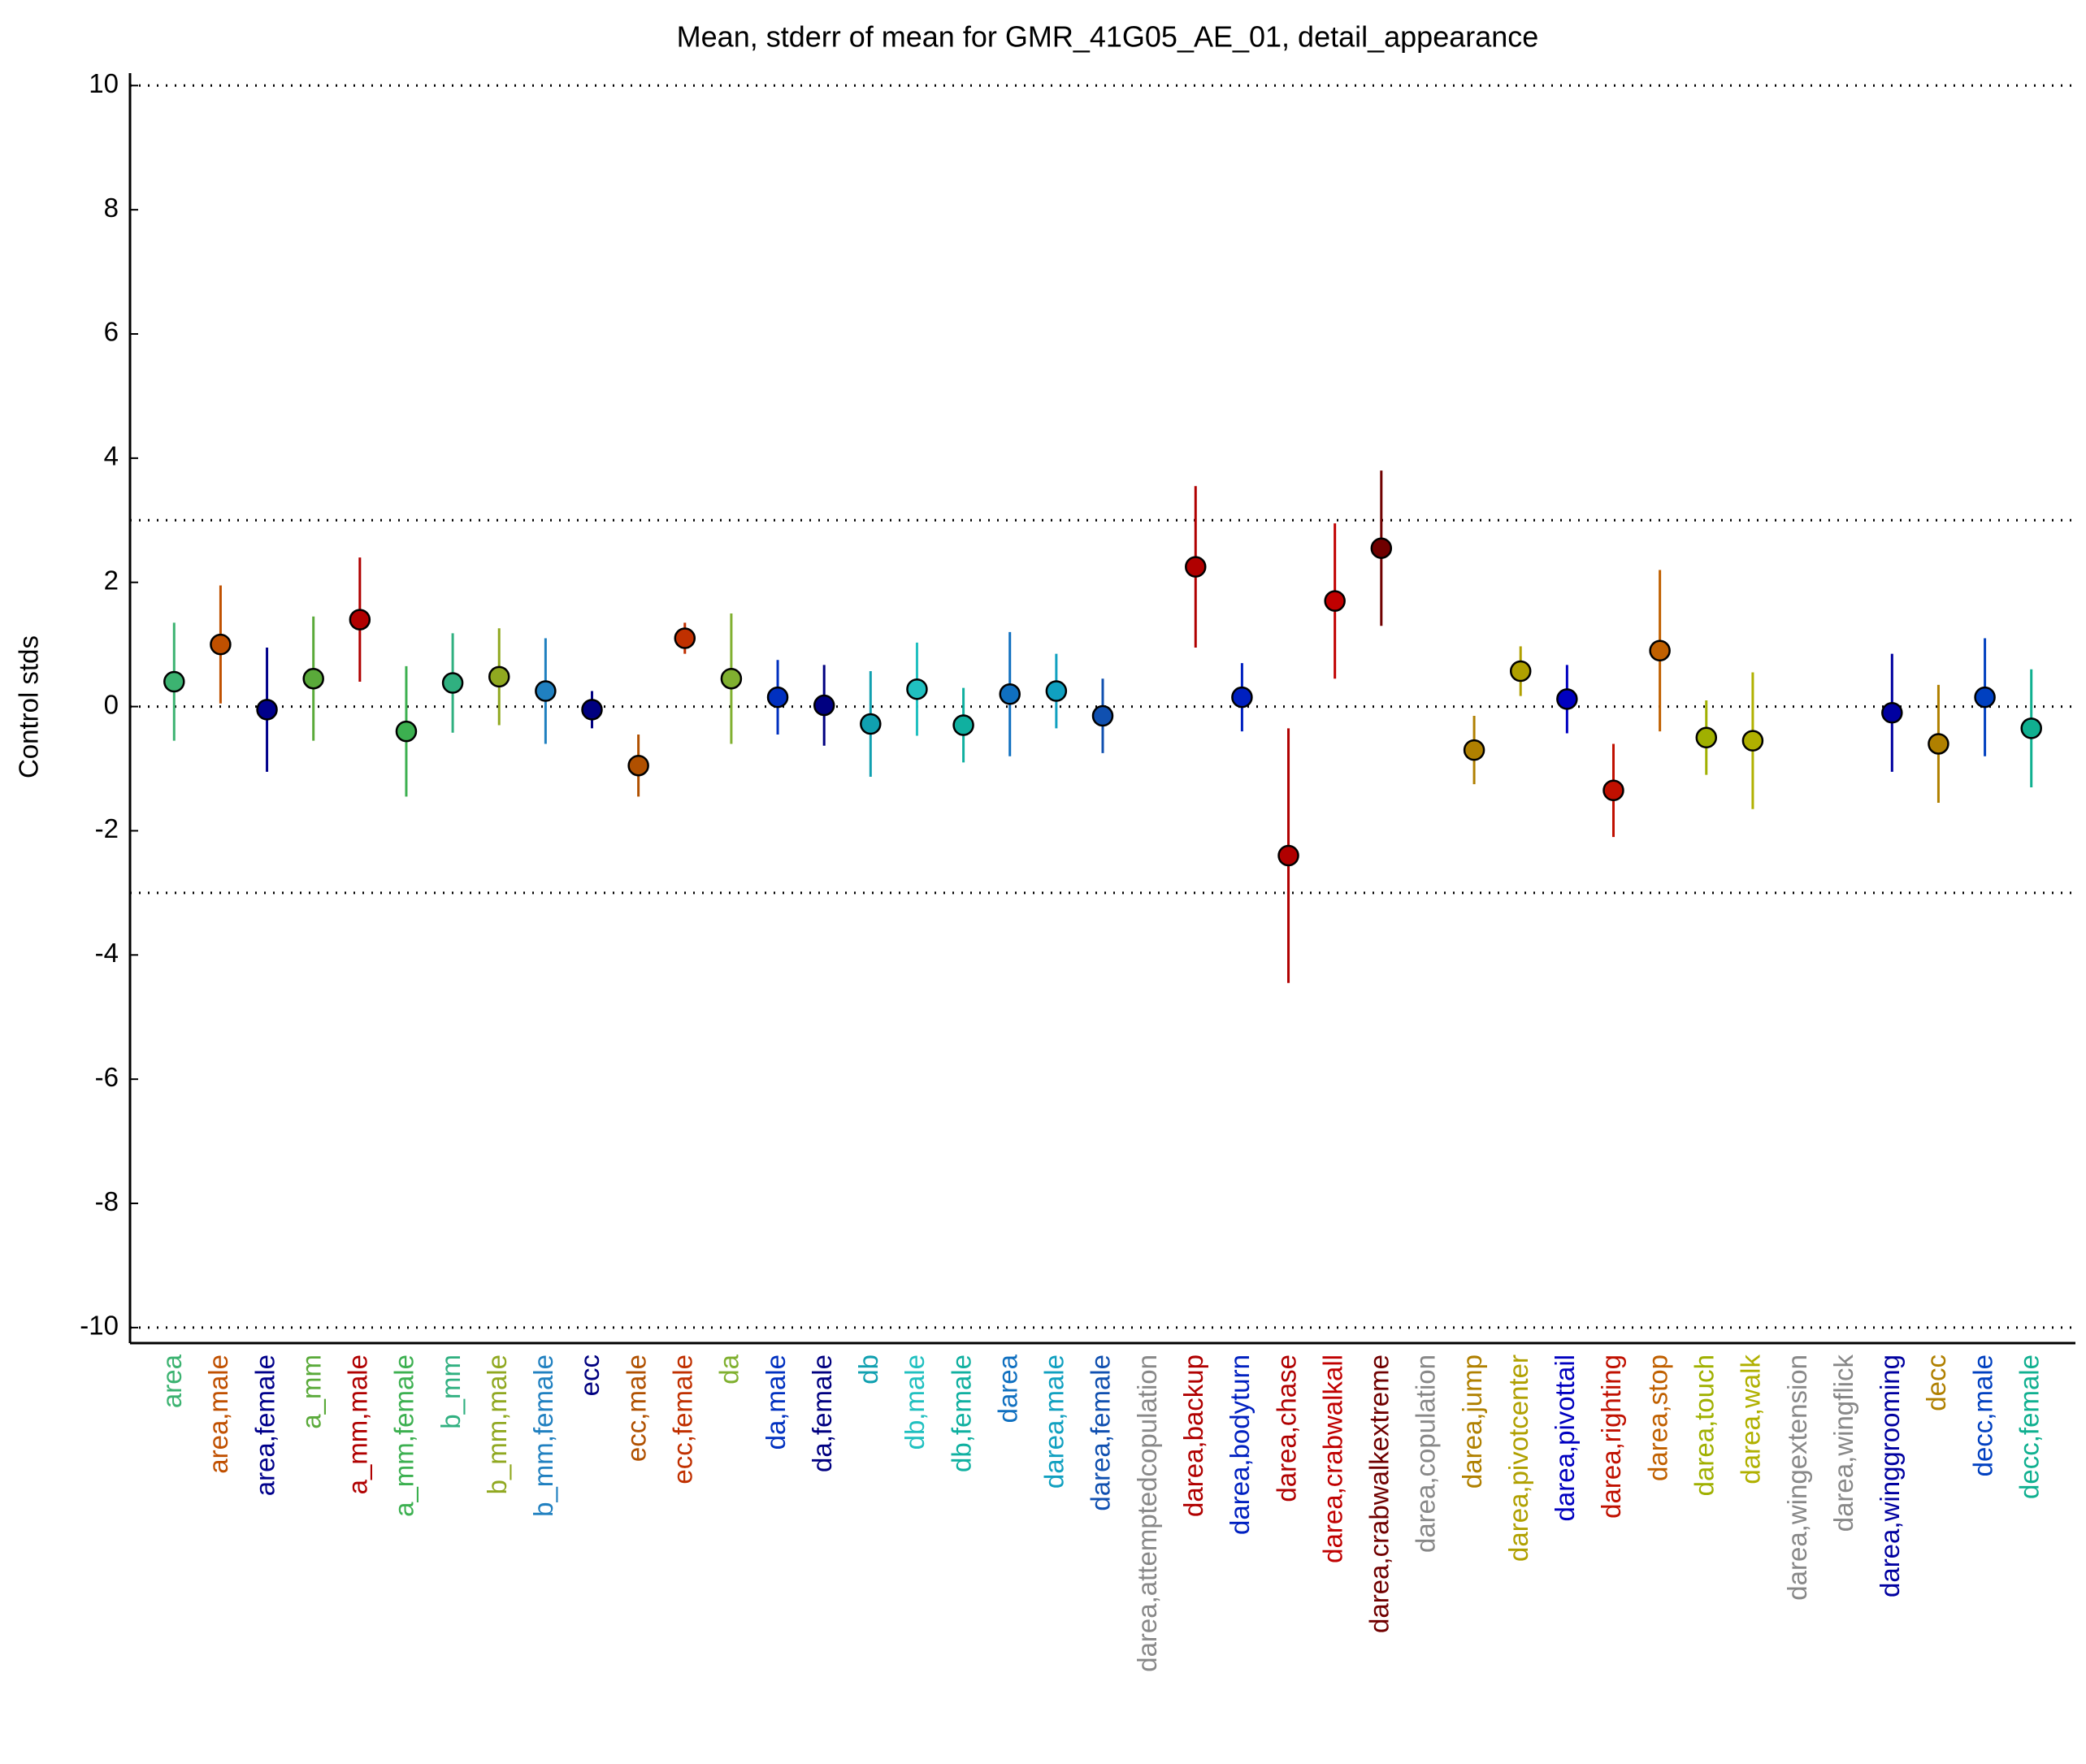 This screenshot has height=1764, width=2086. What do you see at coordinates (1751, 1419) in the screenshot?
I see `x-tick-label: darea,walk` at bounding box center [1751, 1419].